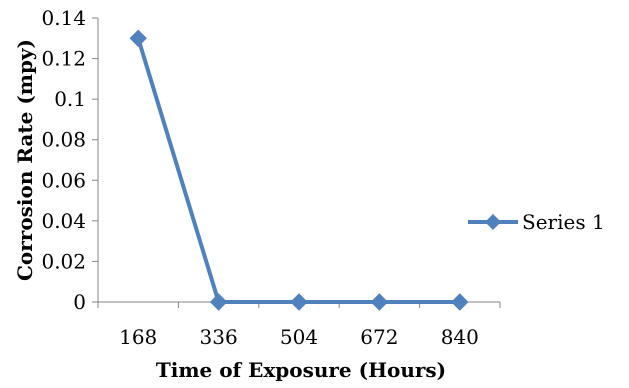  I want to click on legend: Series 1, so click(536, 222).